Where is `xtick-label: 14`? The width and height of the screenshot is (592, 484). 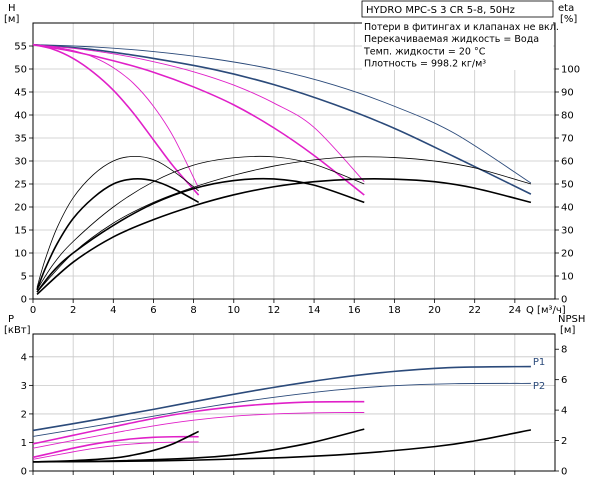
xtick-label: 14 is located at coordinates (314, 310).